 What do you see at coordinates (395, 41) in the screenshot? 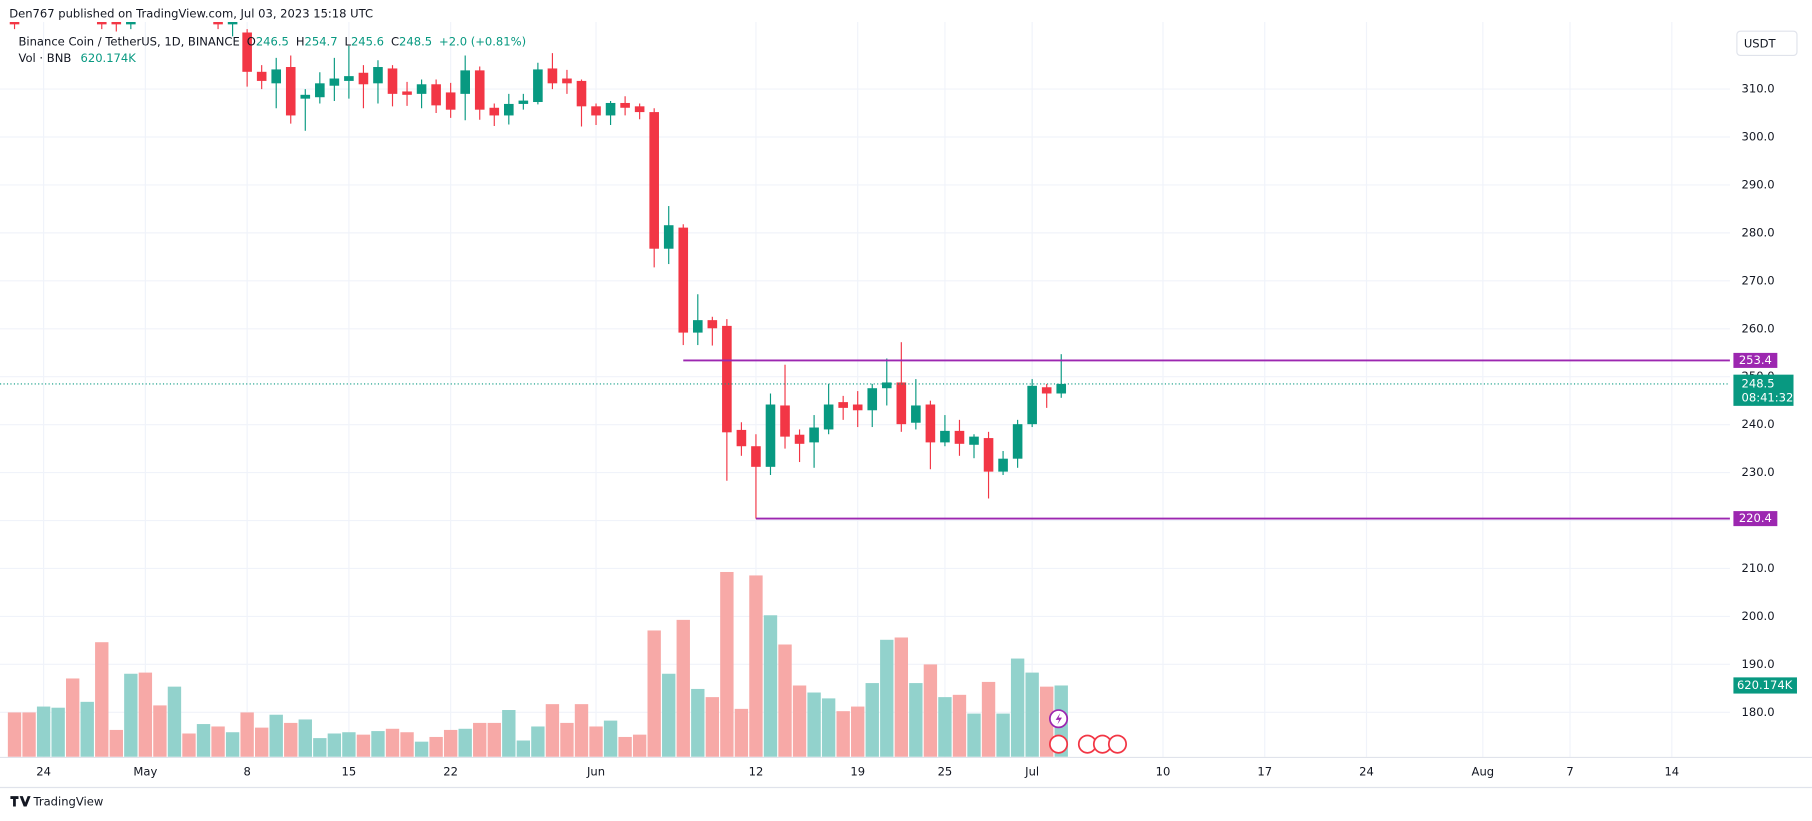
I see `ohlc-prefix: C` at bounding box center [395, 41].